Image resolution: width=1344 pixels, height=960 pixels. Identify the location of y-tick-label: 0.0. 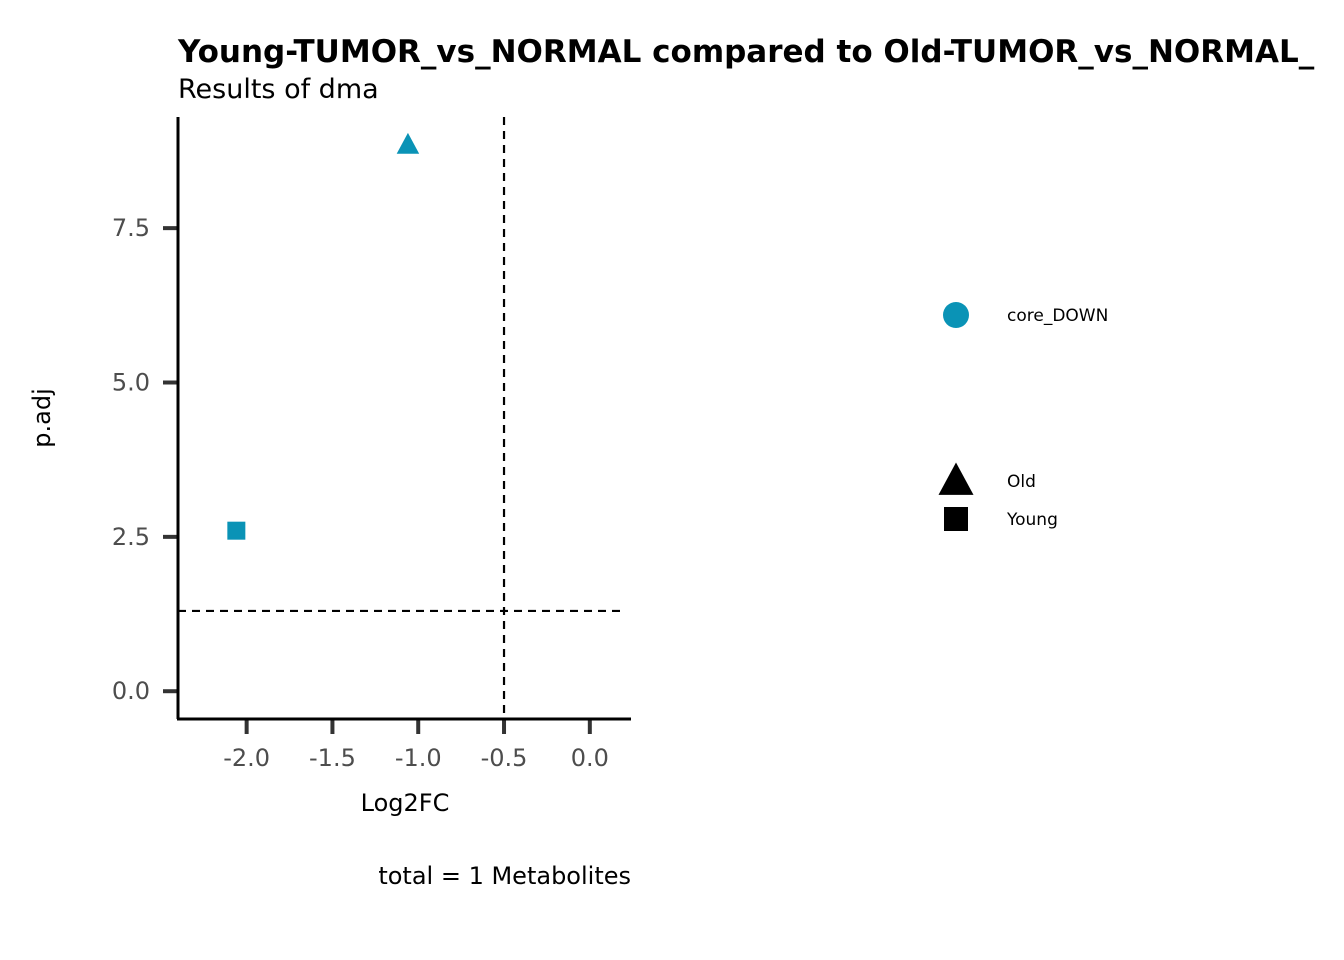
(131, 691).